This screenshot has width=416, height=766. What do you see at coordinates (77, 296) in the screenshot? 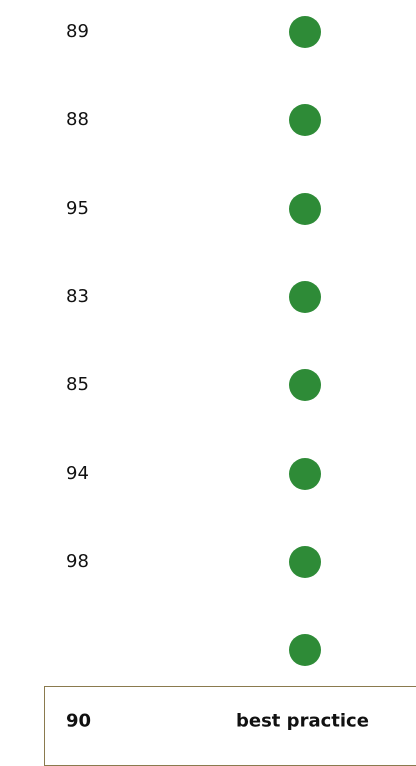
I see `score: 83` at bounding box center [77, 296].